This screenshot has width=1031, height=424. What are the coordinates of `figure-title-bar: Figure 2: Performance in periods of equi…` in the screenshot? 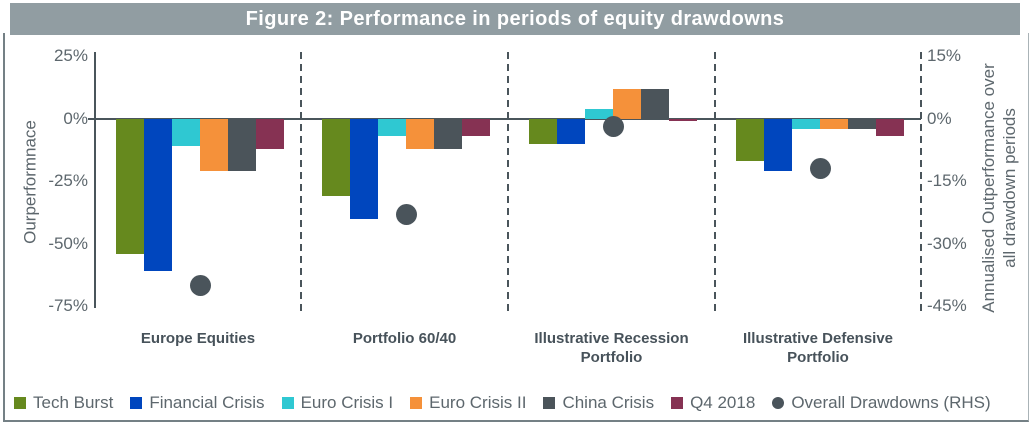 It's located at (515, 19).